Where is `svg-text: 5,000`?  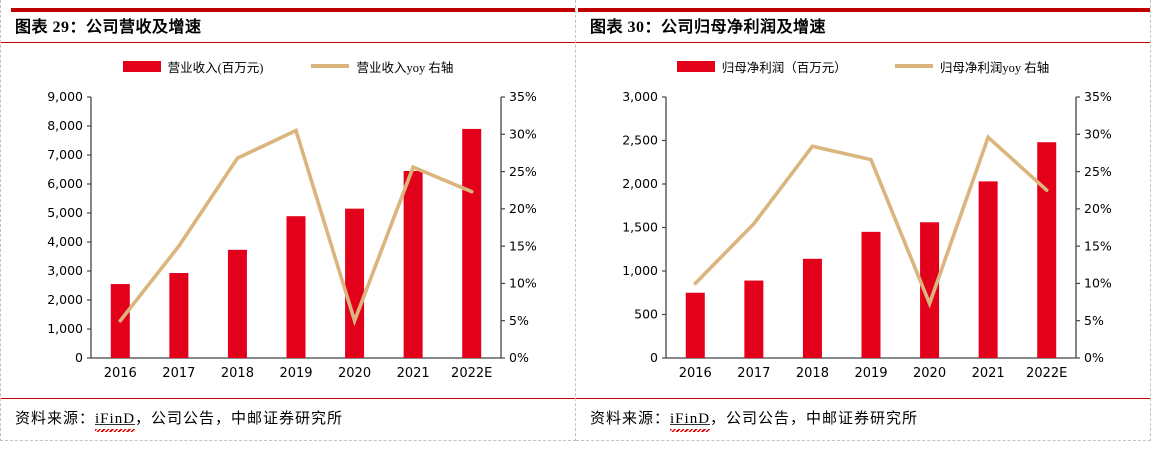
svg-text: 5,000 is located at coordinates (65, 212).